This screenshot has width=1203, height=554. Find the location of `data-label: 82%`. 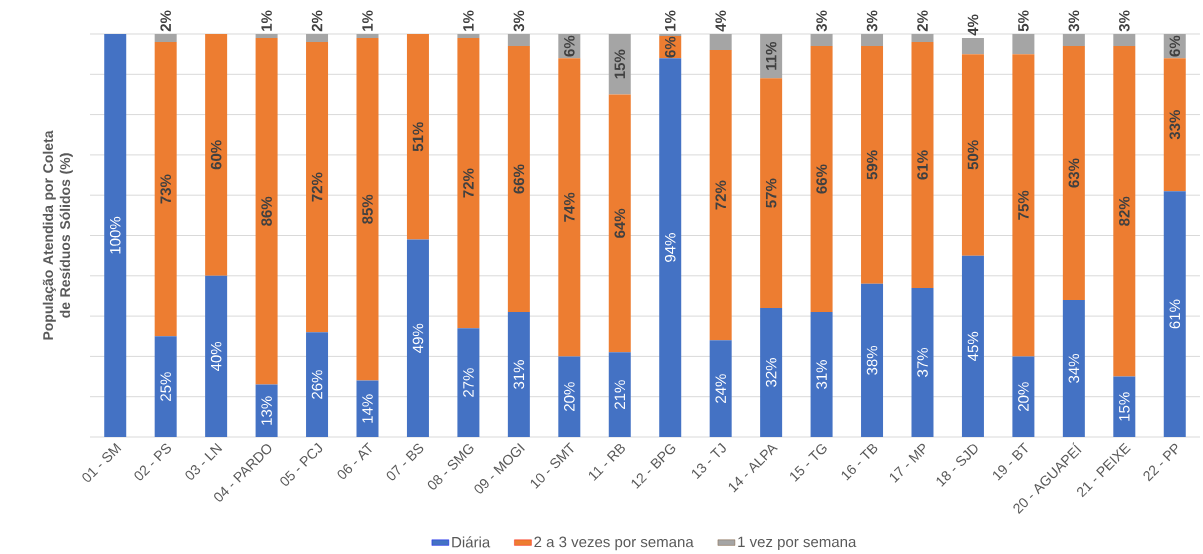

data-label: 82% is located at coordinates (1124, 211).